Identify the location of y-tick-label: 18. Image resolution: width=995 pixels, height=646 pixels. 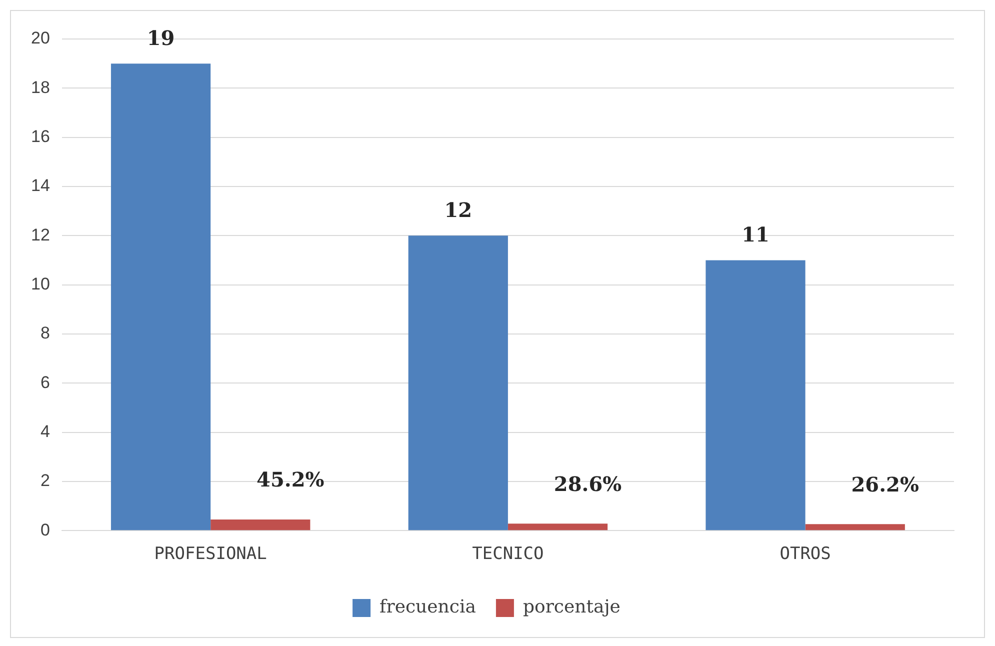
(40, 87).